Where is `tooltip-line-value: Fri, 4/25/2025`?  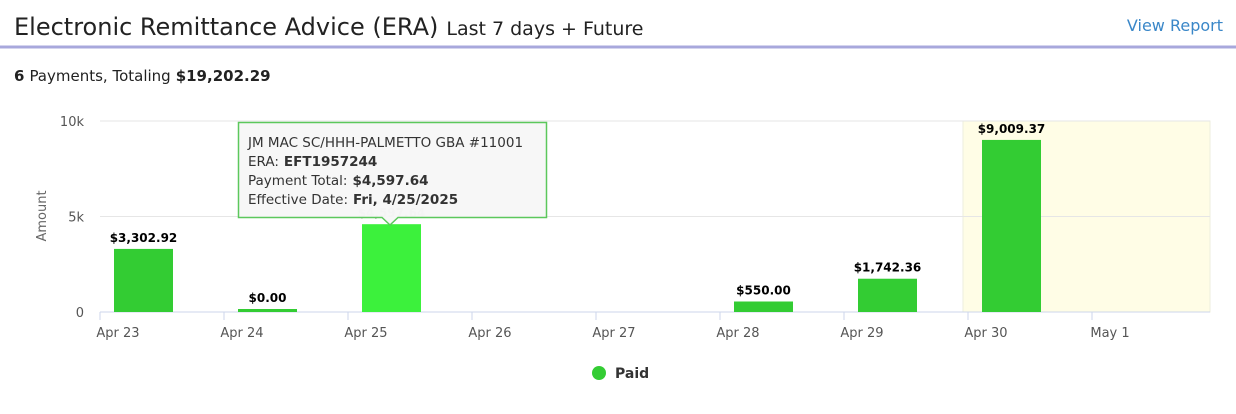
tooltip-line-value: Fri, 4/25/2025 is located at coordinates (405, 200).